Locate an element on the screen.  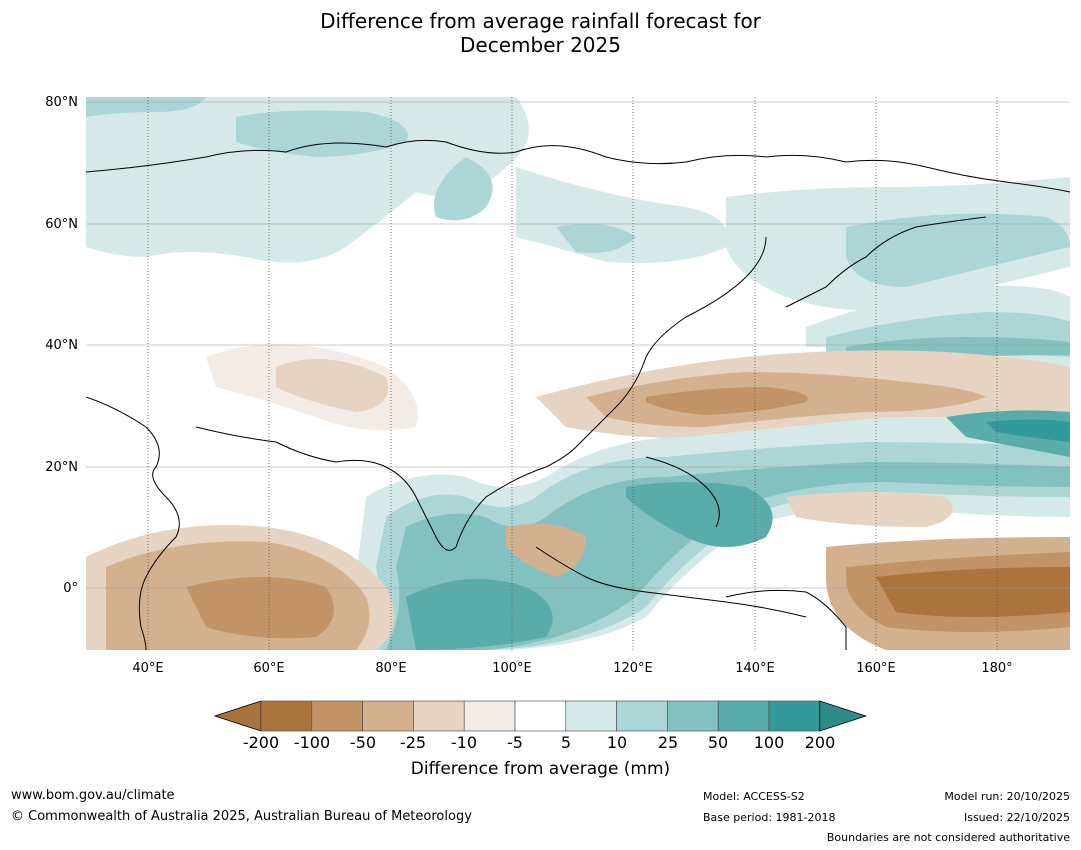
colorbar-tick-200: 200 is located at coordinates (820, 742).